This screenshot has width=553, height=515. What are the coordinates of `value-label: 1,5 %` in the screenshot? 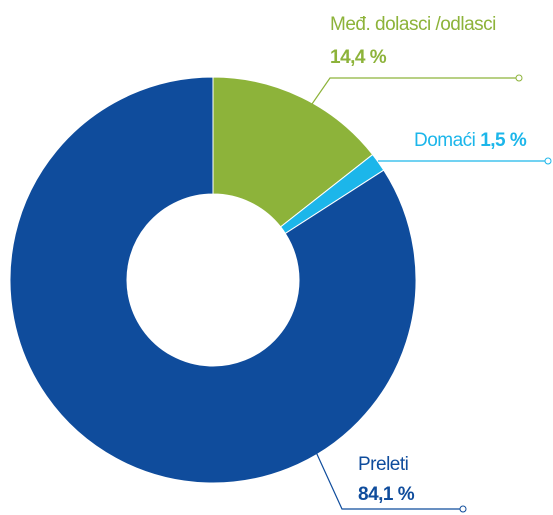 It's located at (503, 140).